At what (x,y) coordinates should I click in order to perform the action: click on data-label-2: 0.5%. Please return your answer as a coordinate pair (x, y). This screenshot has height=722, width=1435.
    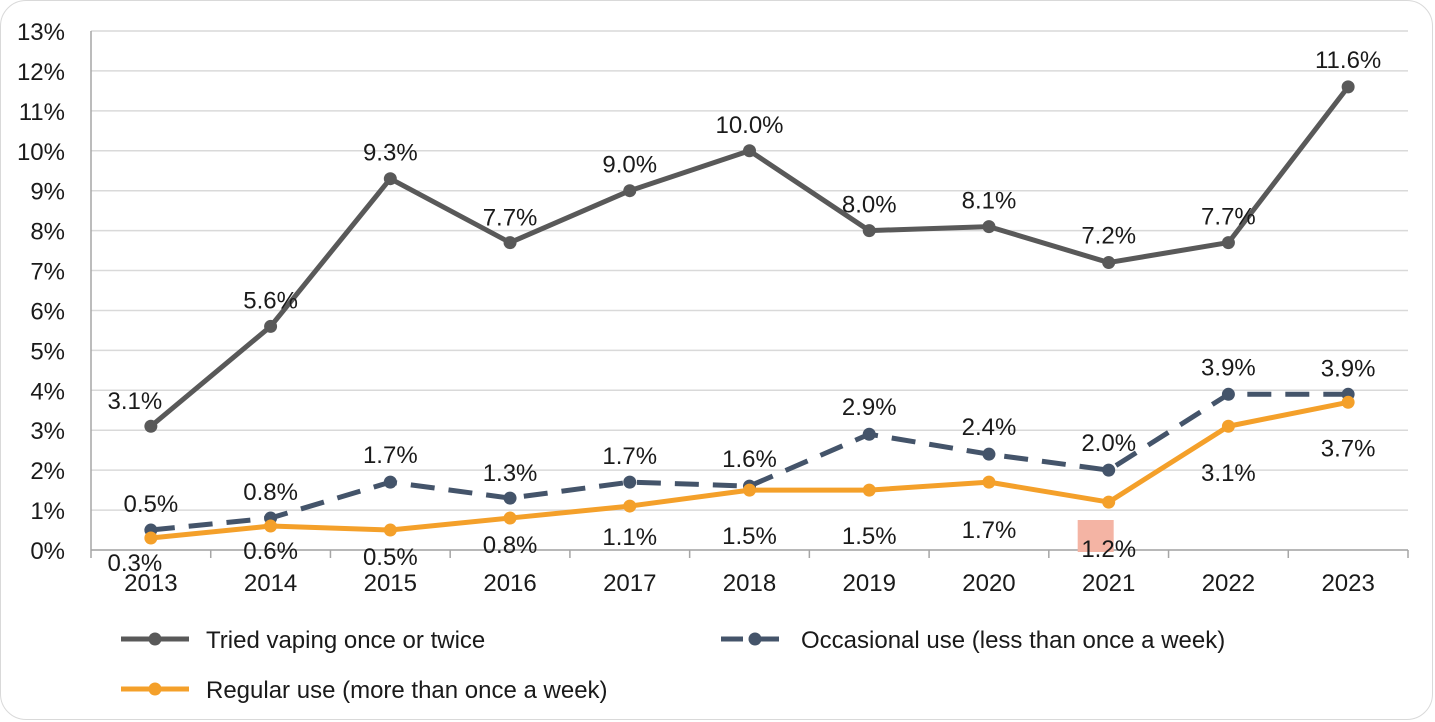
    Looking at the image, I should click on (151, 504).